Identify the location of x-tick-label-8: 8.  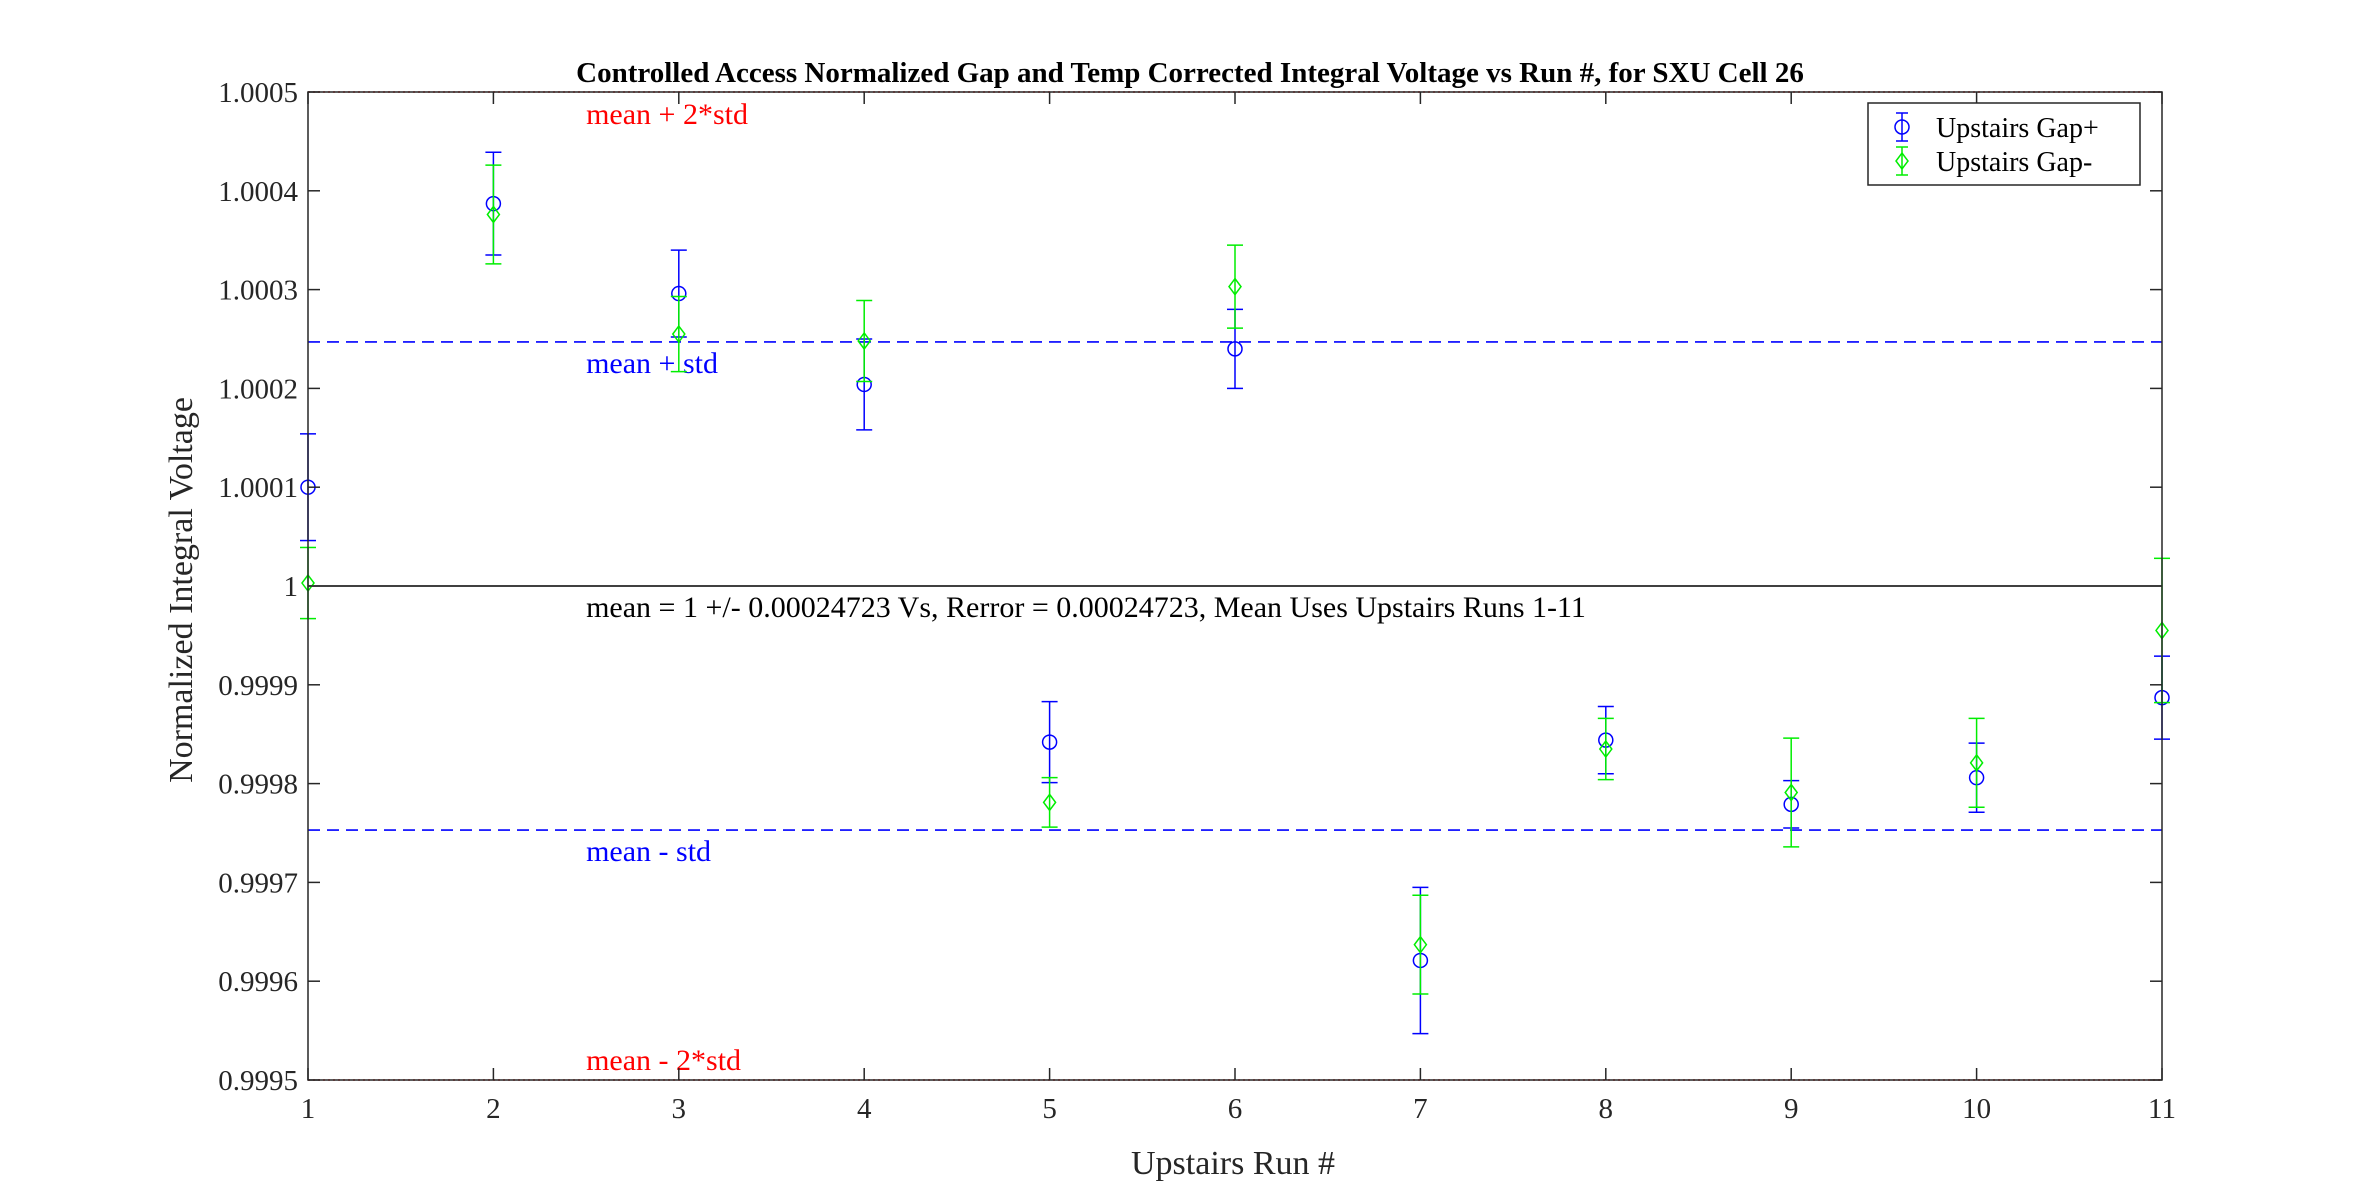
(1606, 1109).